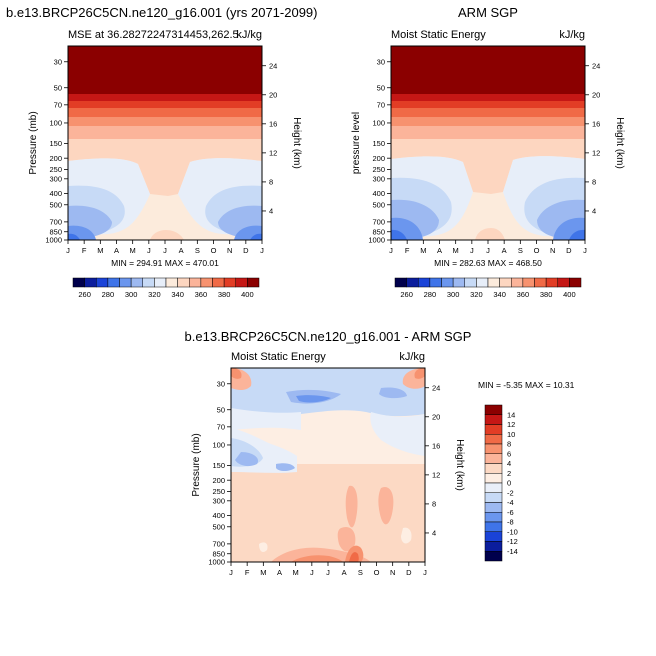 The width and height of the screenshot is (656, 656). I want to click on diff-xtick-label: D, so click(409, 572).